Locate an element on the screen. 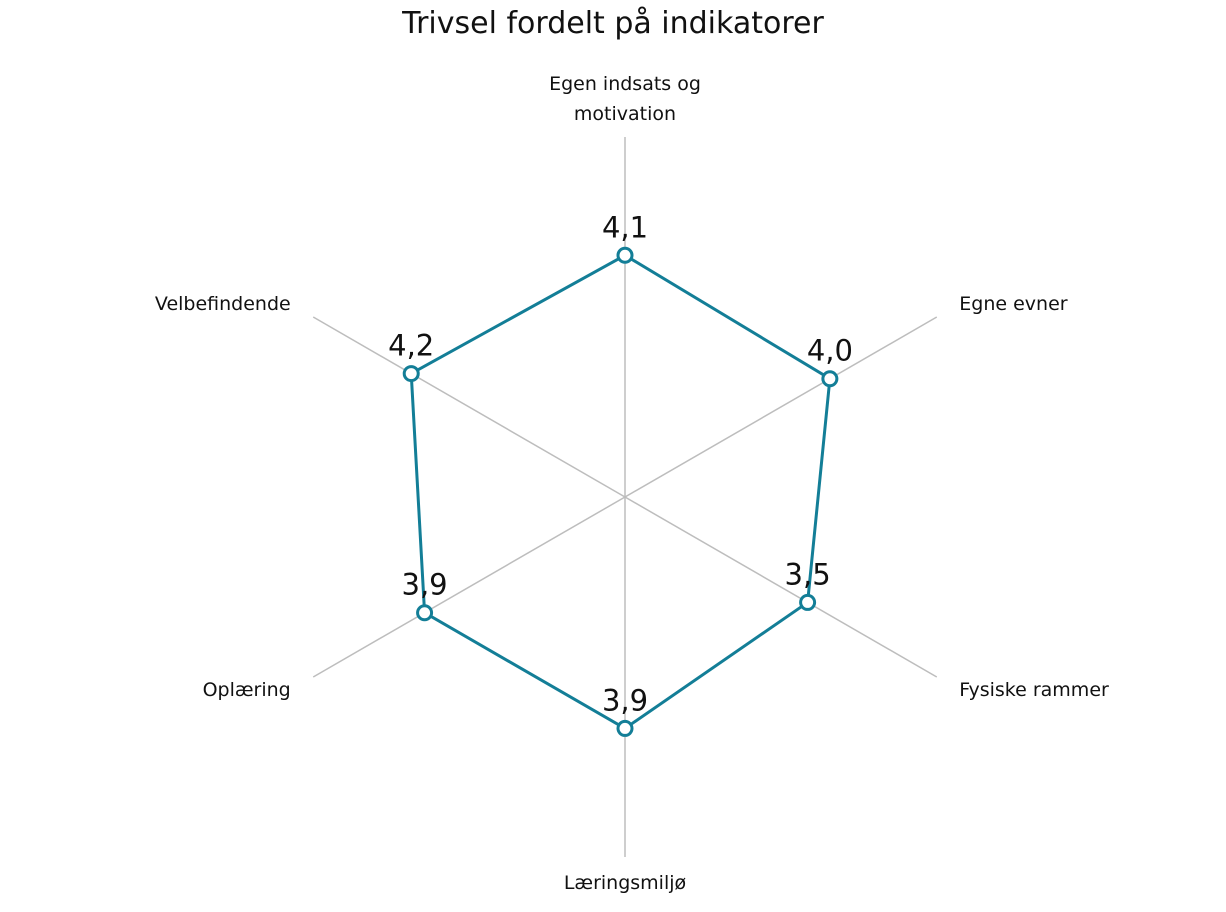 Image resolution: width=1226 pixels, height=912 pixels. category-label: Oplæring is located at coordinates (246, 690).